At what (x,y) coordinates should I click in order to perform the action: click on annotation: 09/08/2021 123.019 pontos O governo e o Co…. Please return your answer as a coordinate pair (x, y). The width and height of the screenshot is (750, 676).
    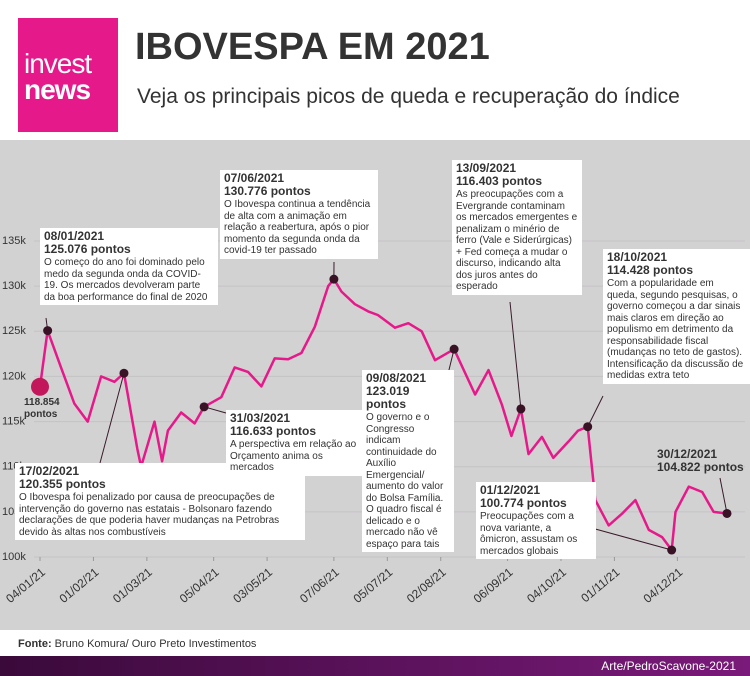
    Looking at the image, I should click on (408, 461).